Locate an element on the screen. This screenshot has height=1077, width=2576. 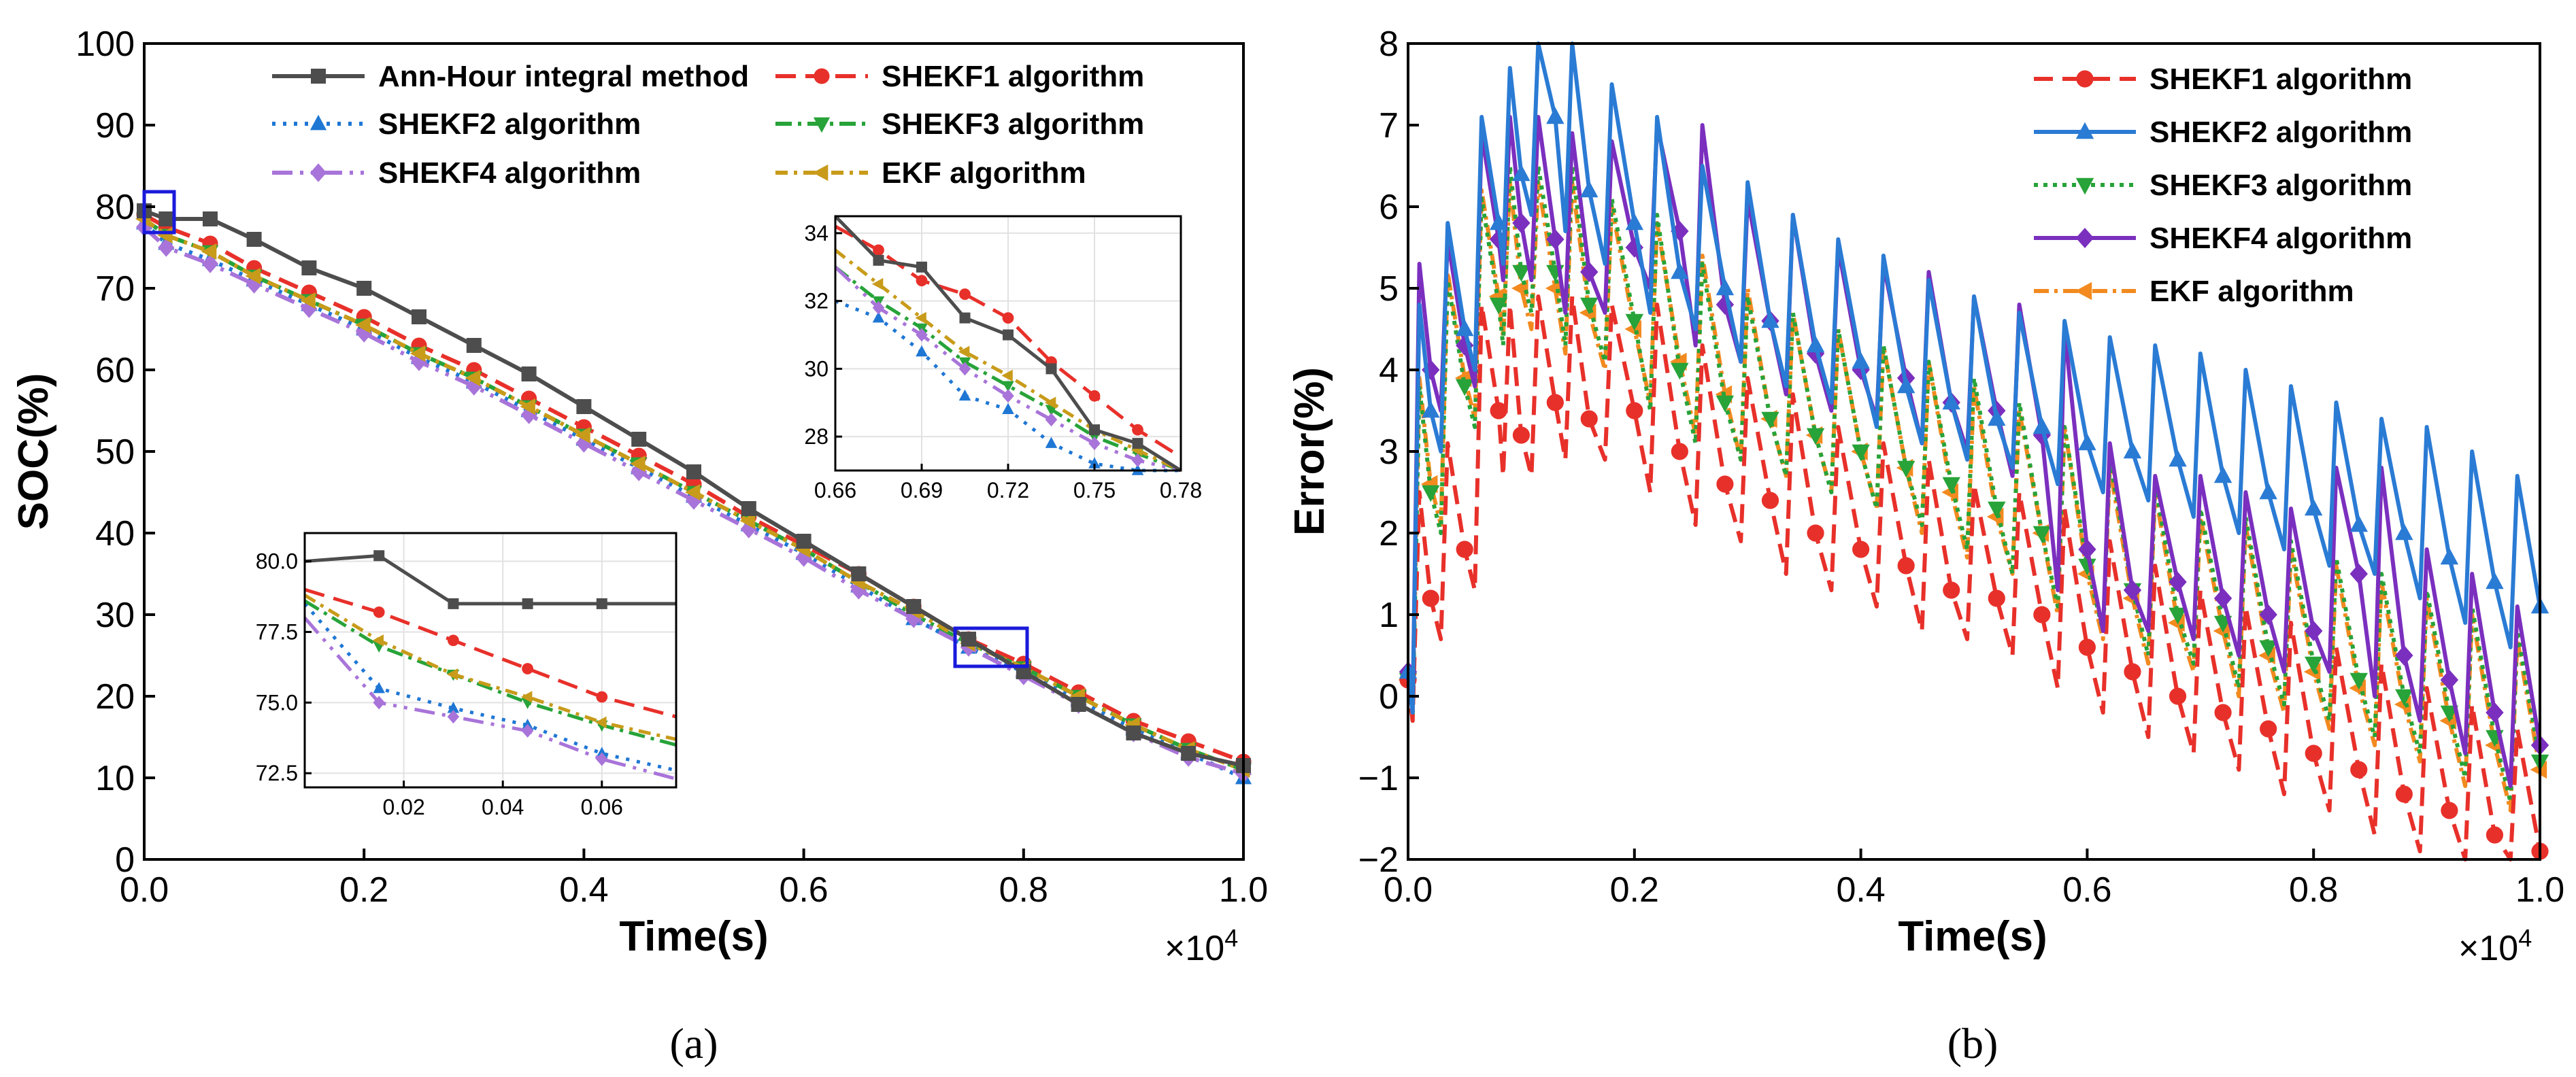
y-tick-label: 8 is located at coordinates (1389, 44).